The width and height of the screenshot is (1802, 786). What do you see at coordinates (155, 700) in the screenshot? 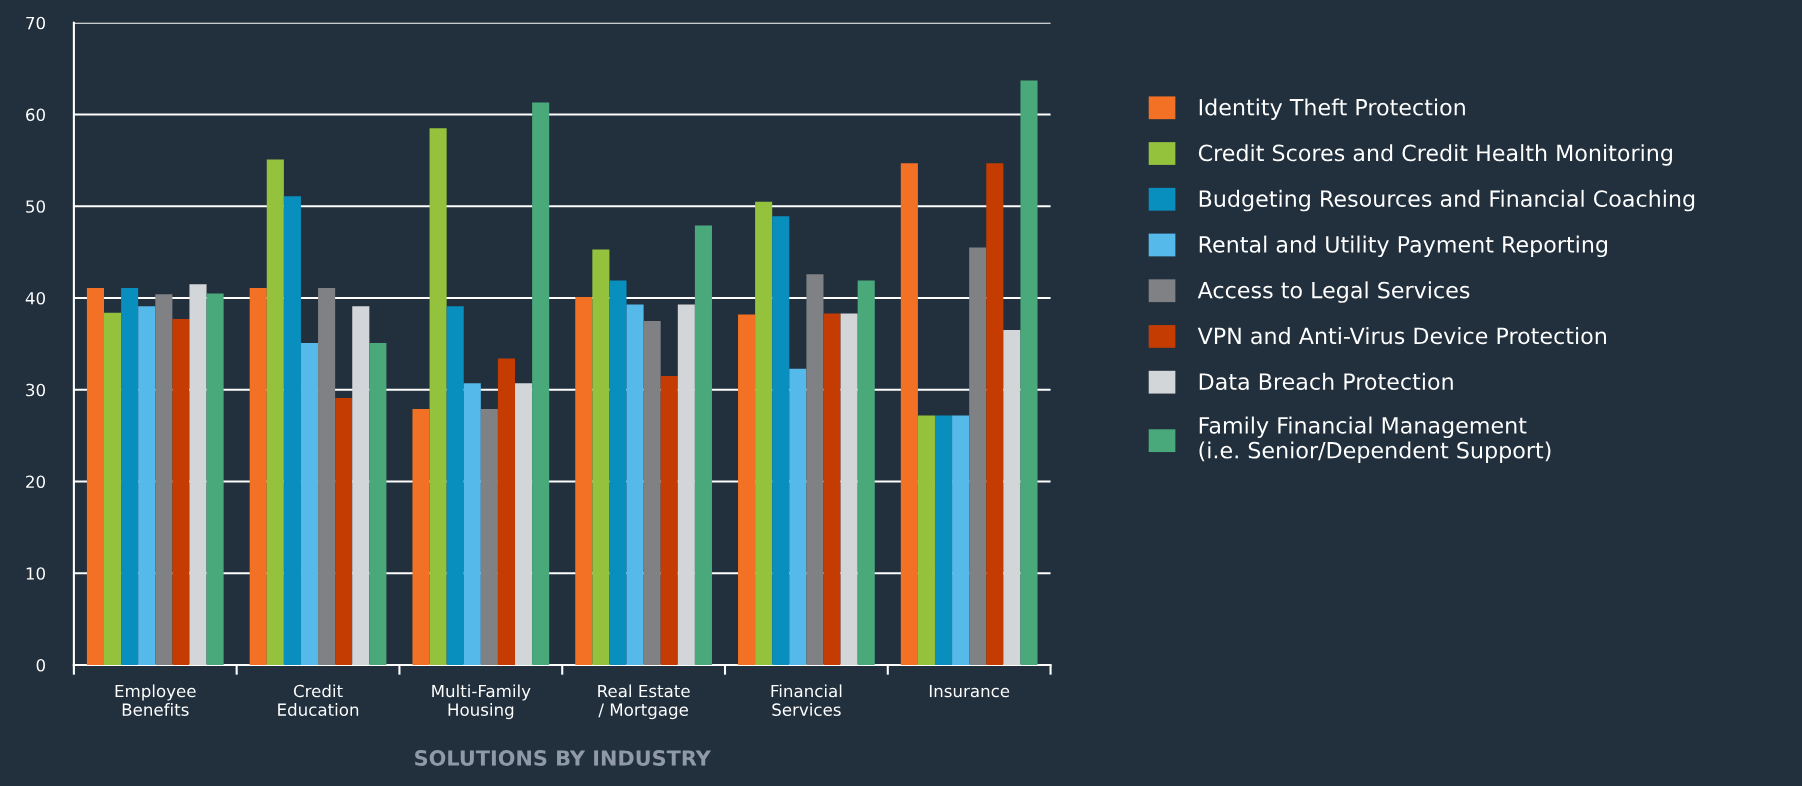
I see `x-tick-label: Employee Benefits` at bounding box center [155, 700].